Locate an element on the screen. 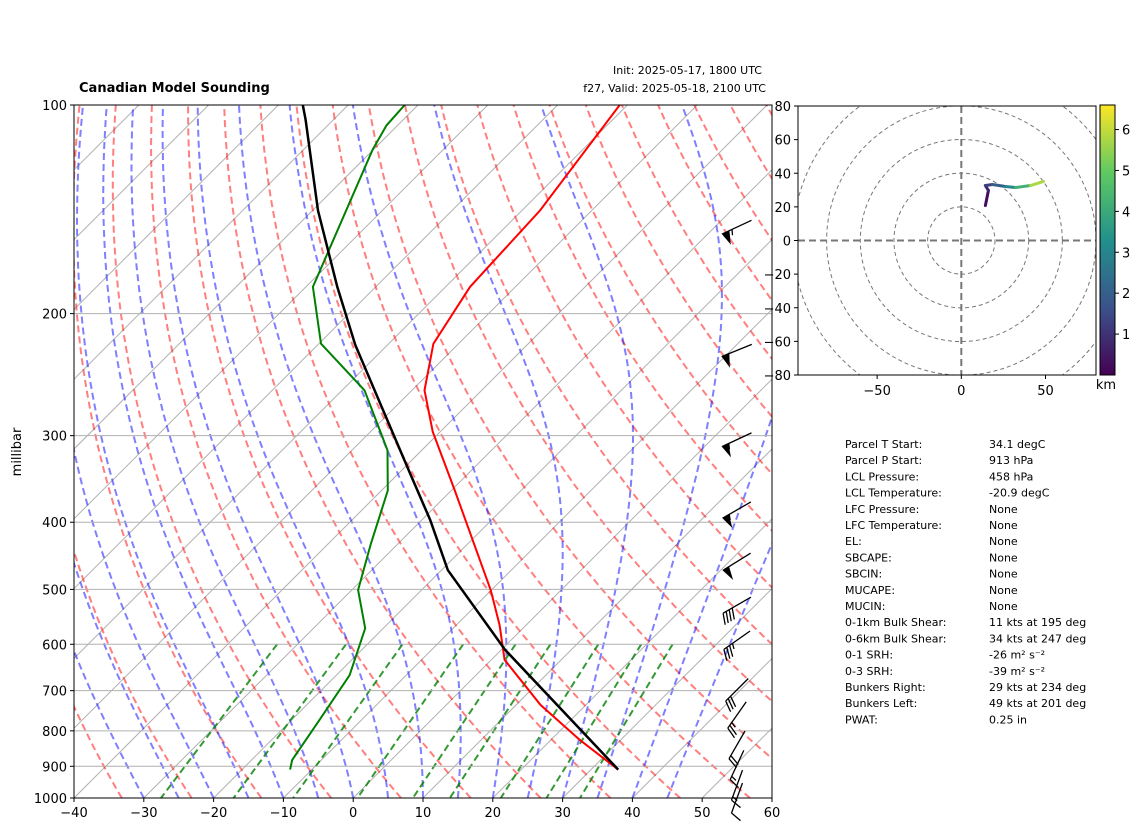 The image size is (1142, 832). x-tick-label: −50 is located at coordinates (876, 391).